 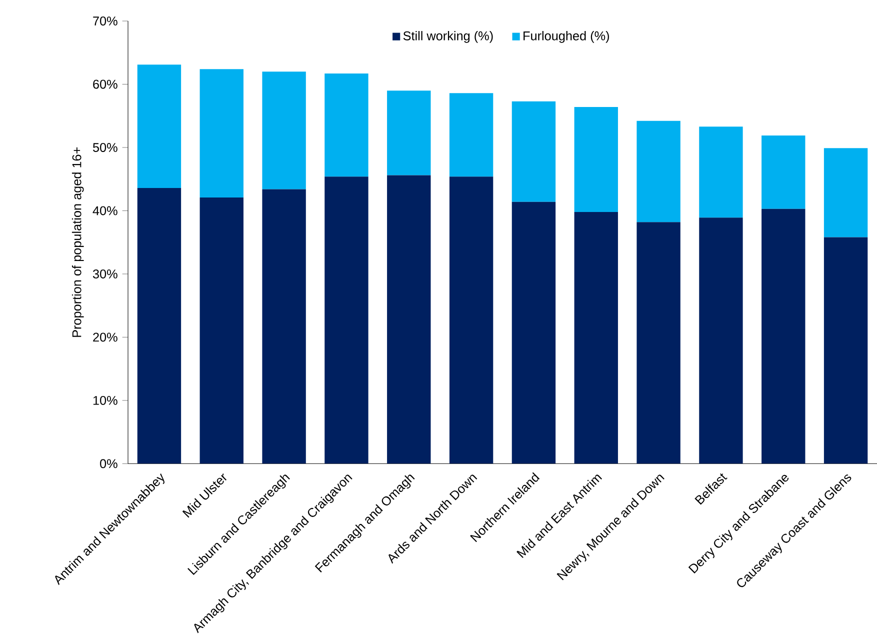 What do you see at coordinates (566, 37) in the screenshot?
I see `legend-label: Furloughed (%)` at bounding box center [566, 37].